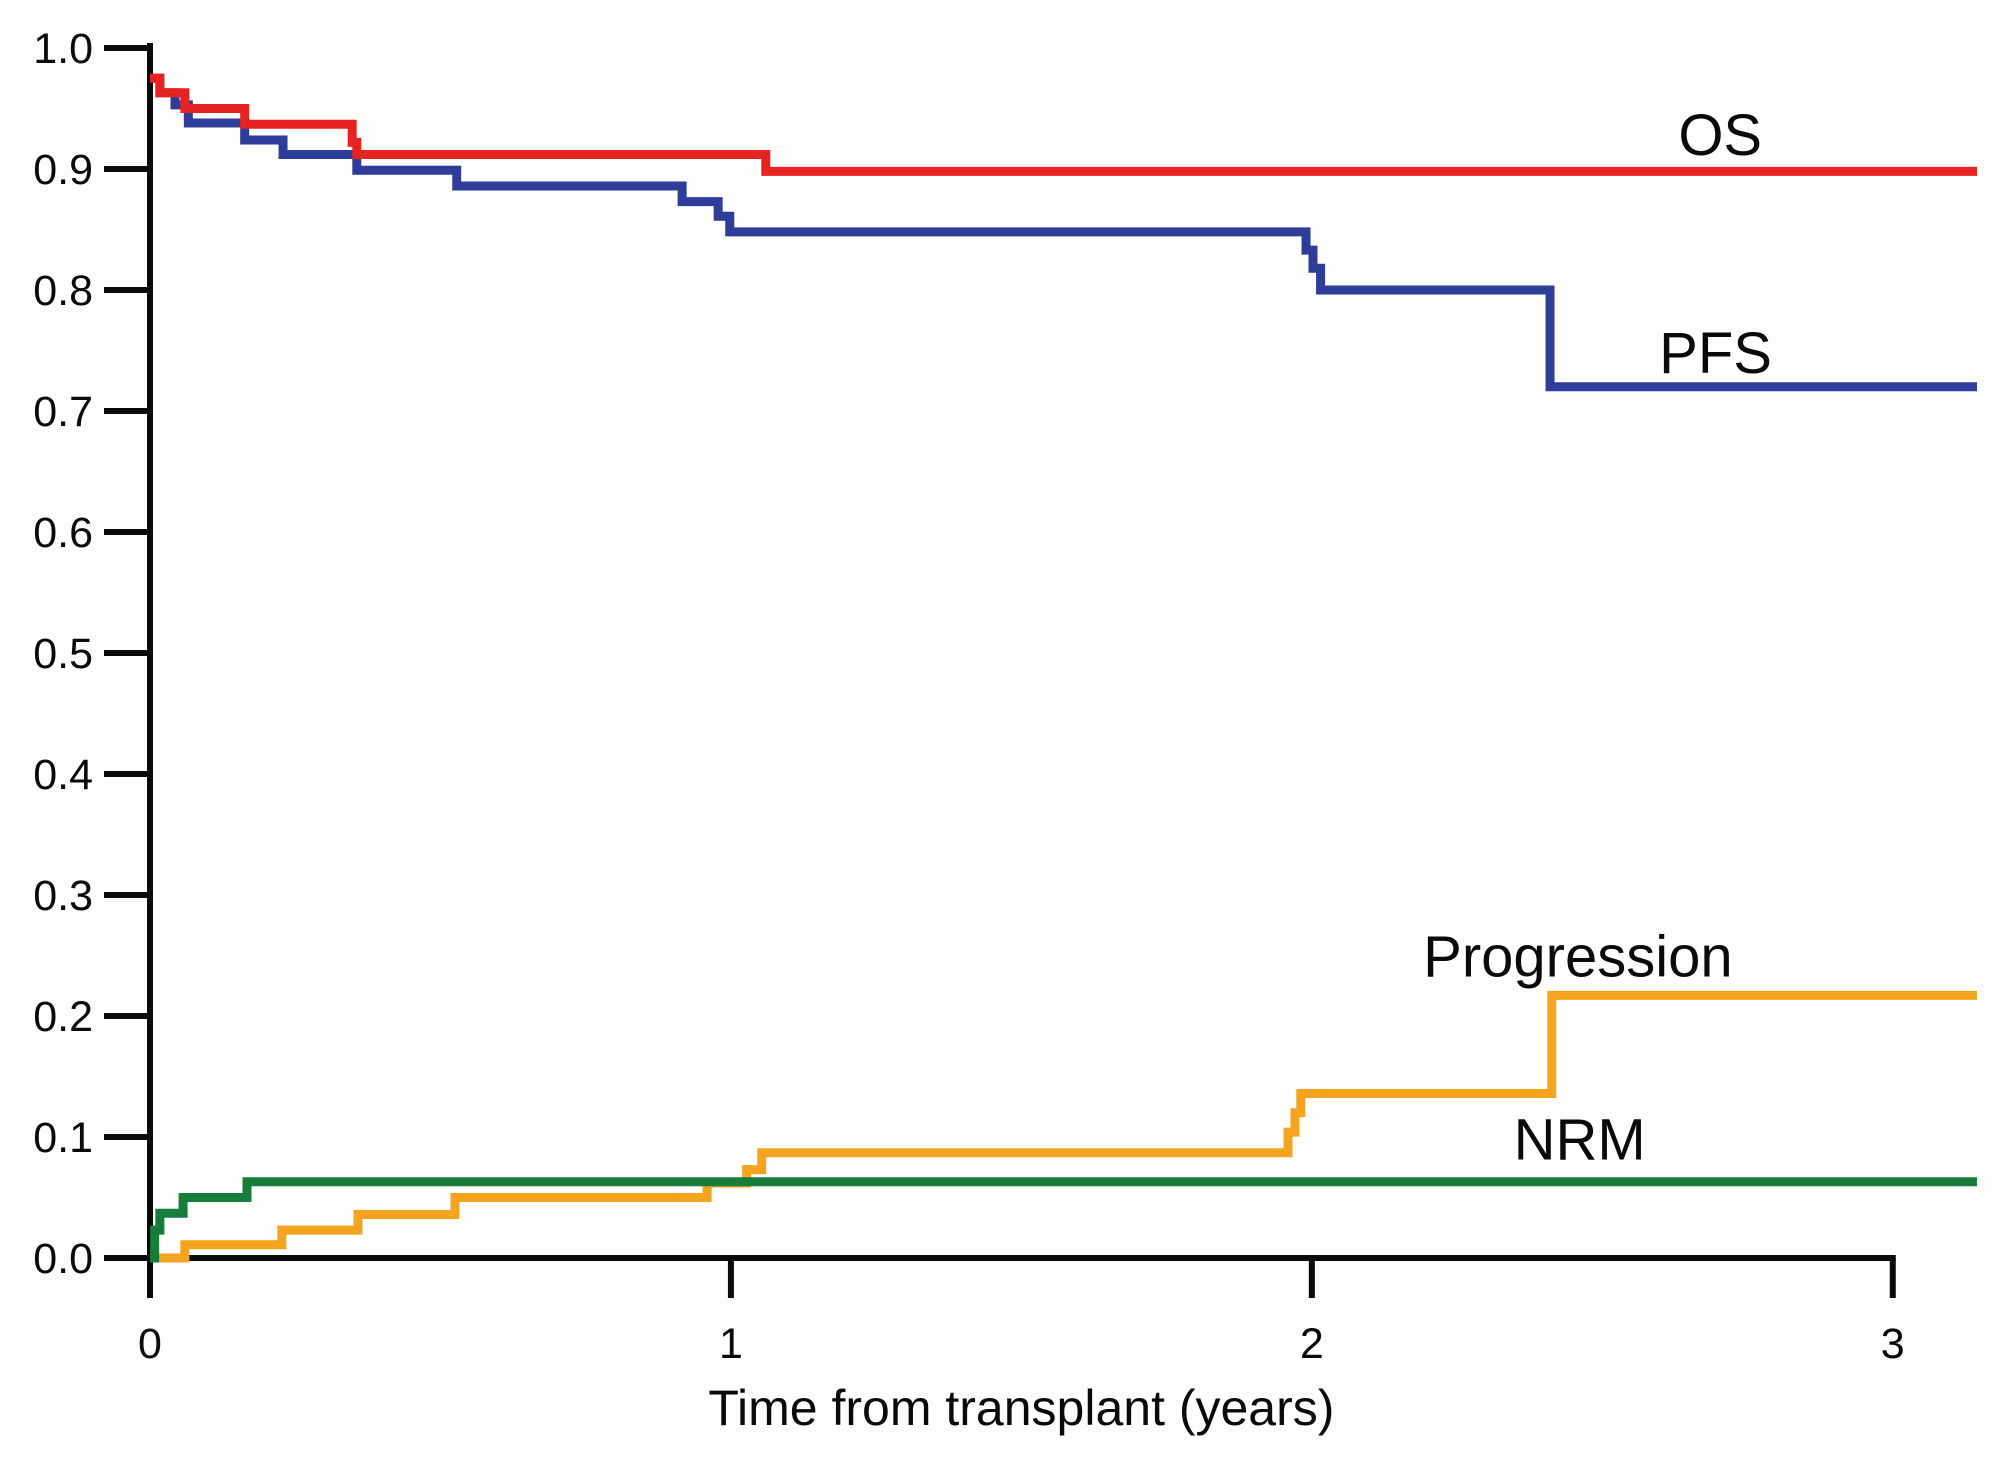 The image size is (2000, 1466). I want to click on y-tick-label-0.3: 0.3, so click(63, 896).